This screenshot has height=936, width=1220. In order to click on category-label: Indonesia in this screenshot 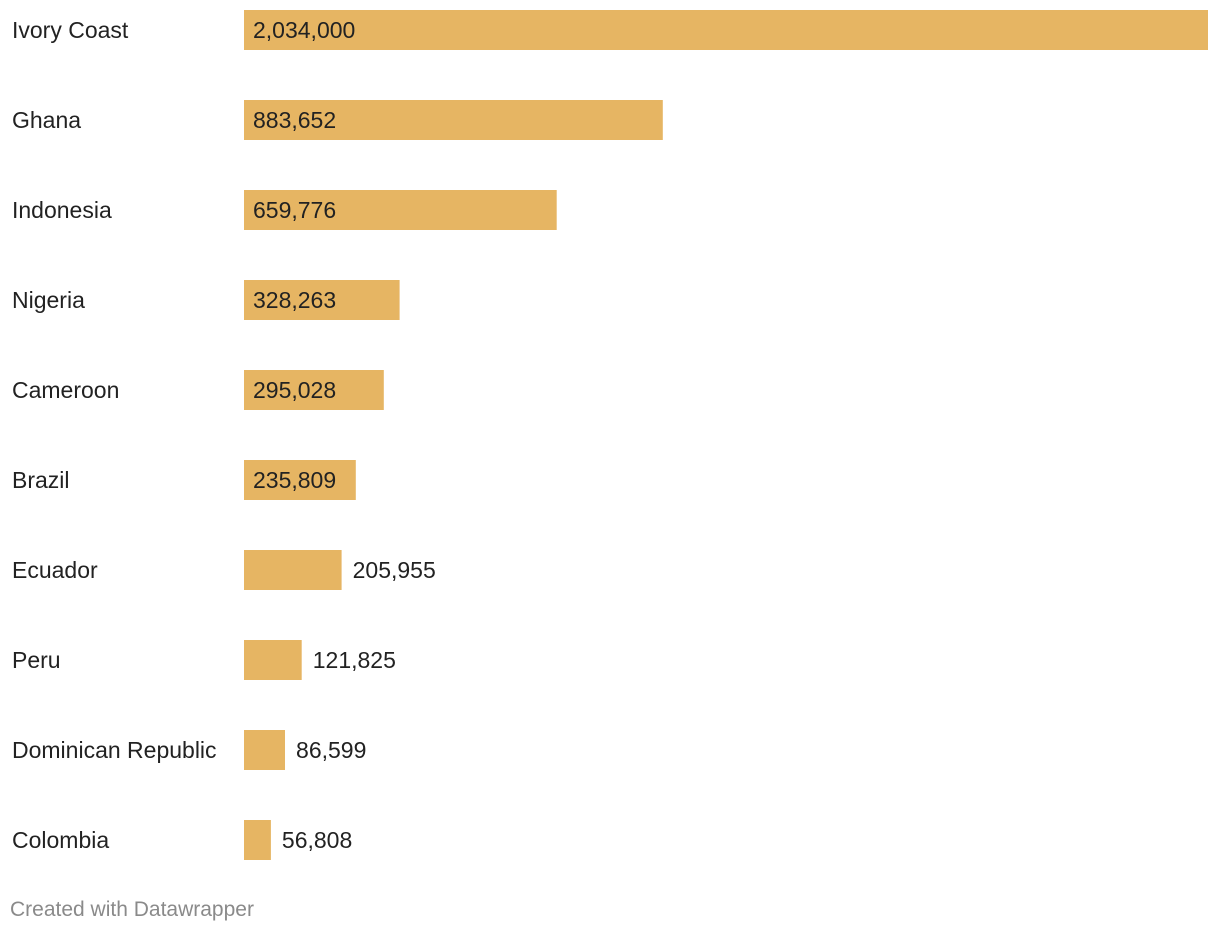, I will do `click(62, 210)`.